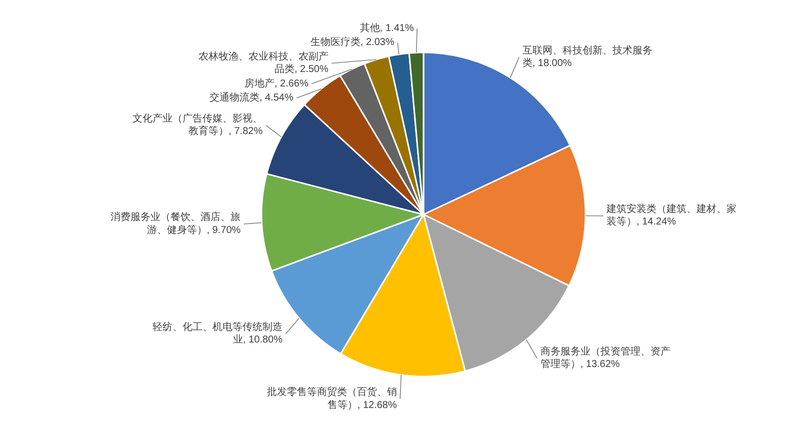  I want to click on slice-label: 互联网、科技创新、技术服务类, 18.00%, so click(587, 57).